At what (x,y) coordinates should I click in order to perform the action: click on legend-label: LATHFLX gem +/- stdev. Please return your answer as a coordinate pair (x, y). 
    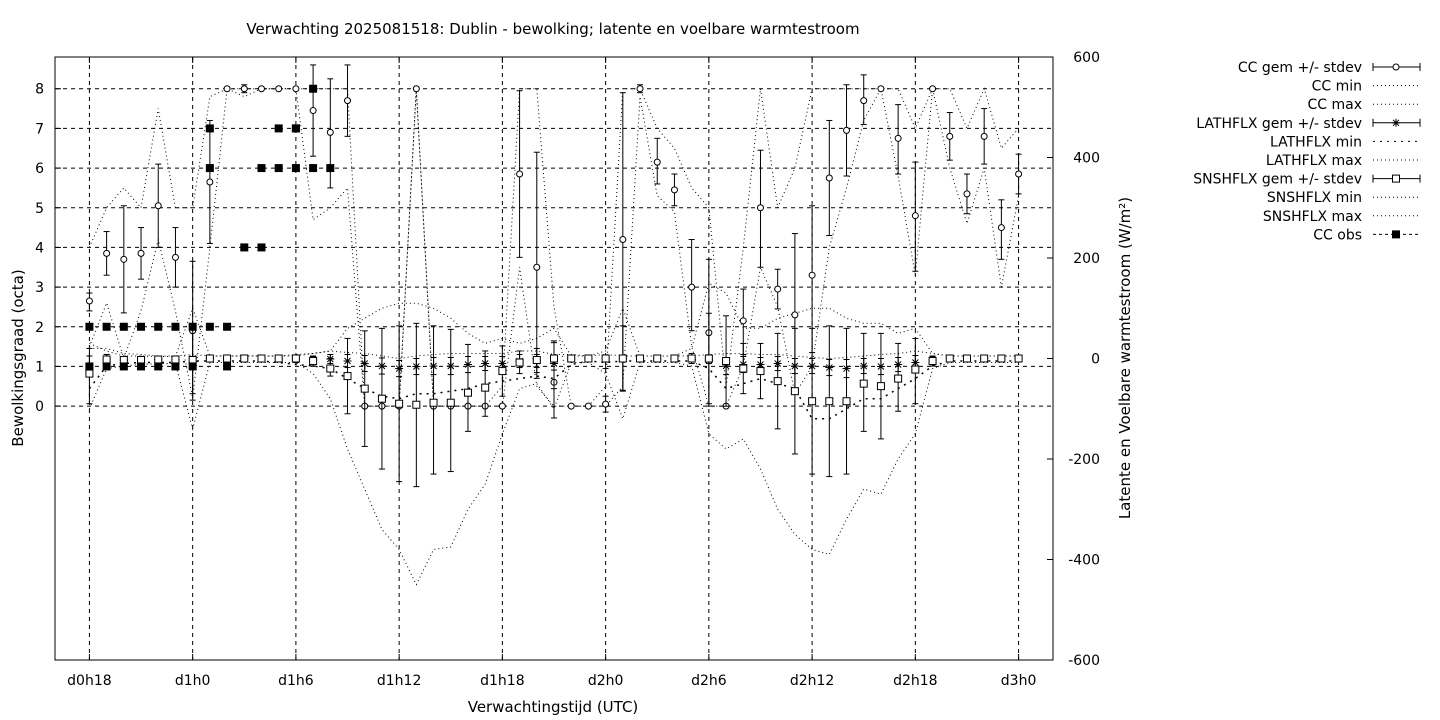
    Looking at the image, I should click on (1279, 124).